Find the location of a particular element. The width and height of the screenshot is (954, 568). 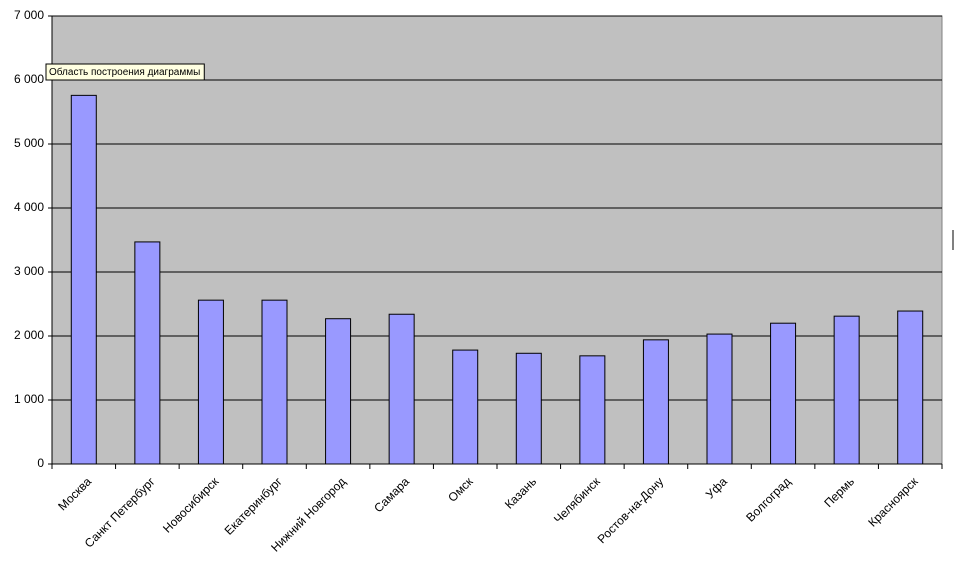

x-tick-label: Красноярск is located at coordinates (893, 502).